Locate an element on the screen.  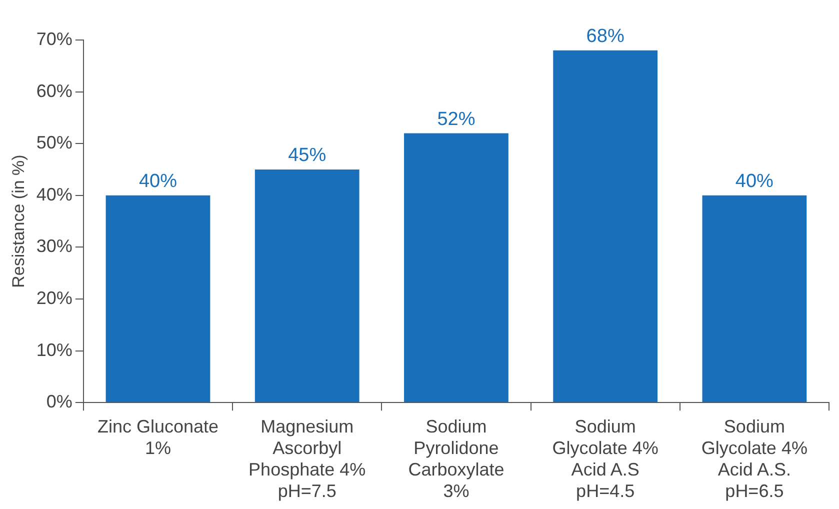
y-tick-label: 70% is located at coordinates (54, 38).